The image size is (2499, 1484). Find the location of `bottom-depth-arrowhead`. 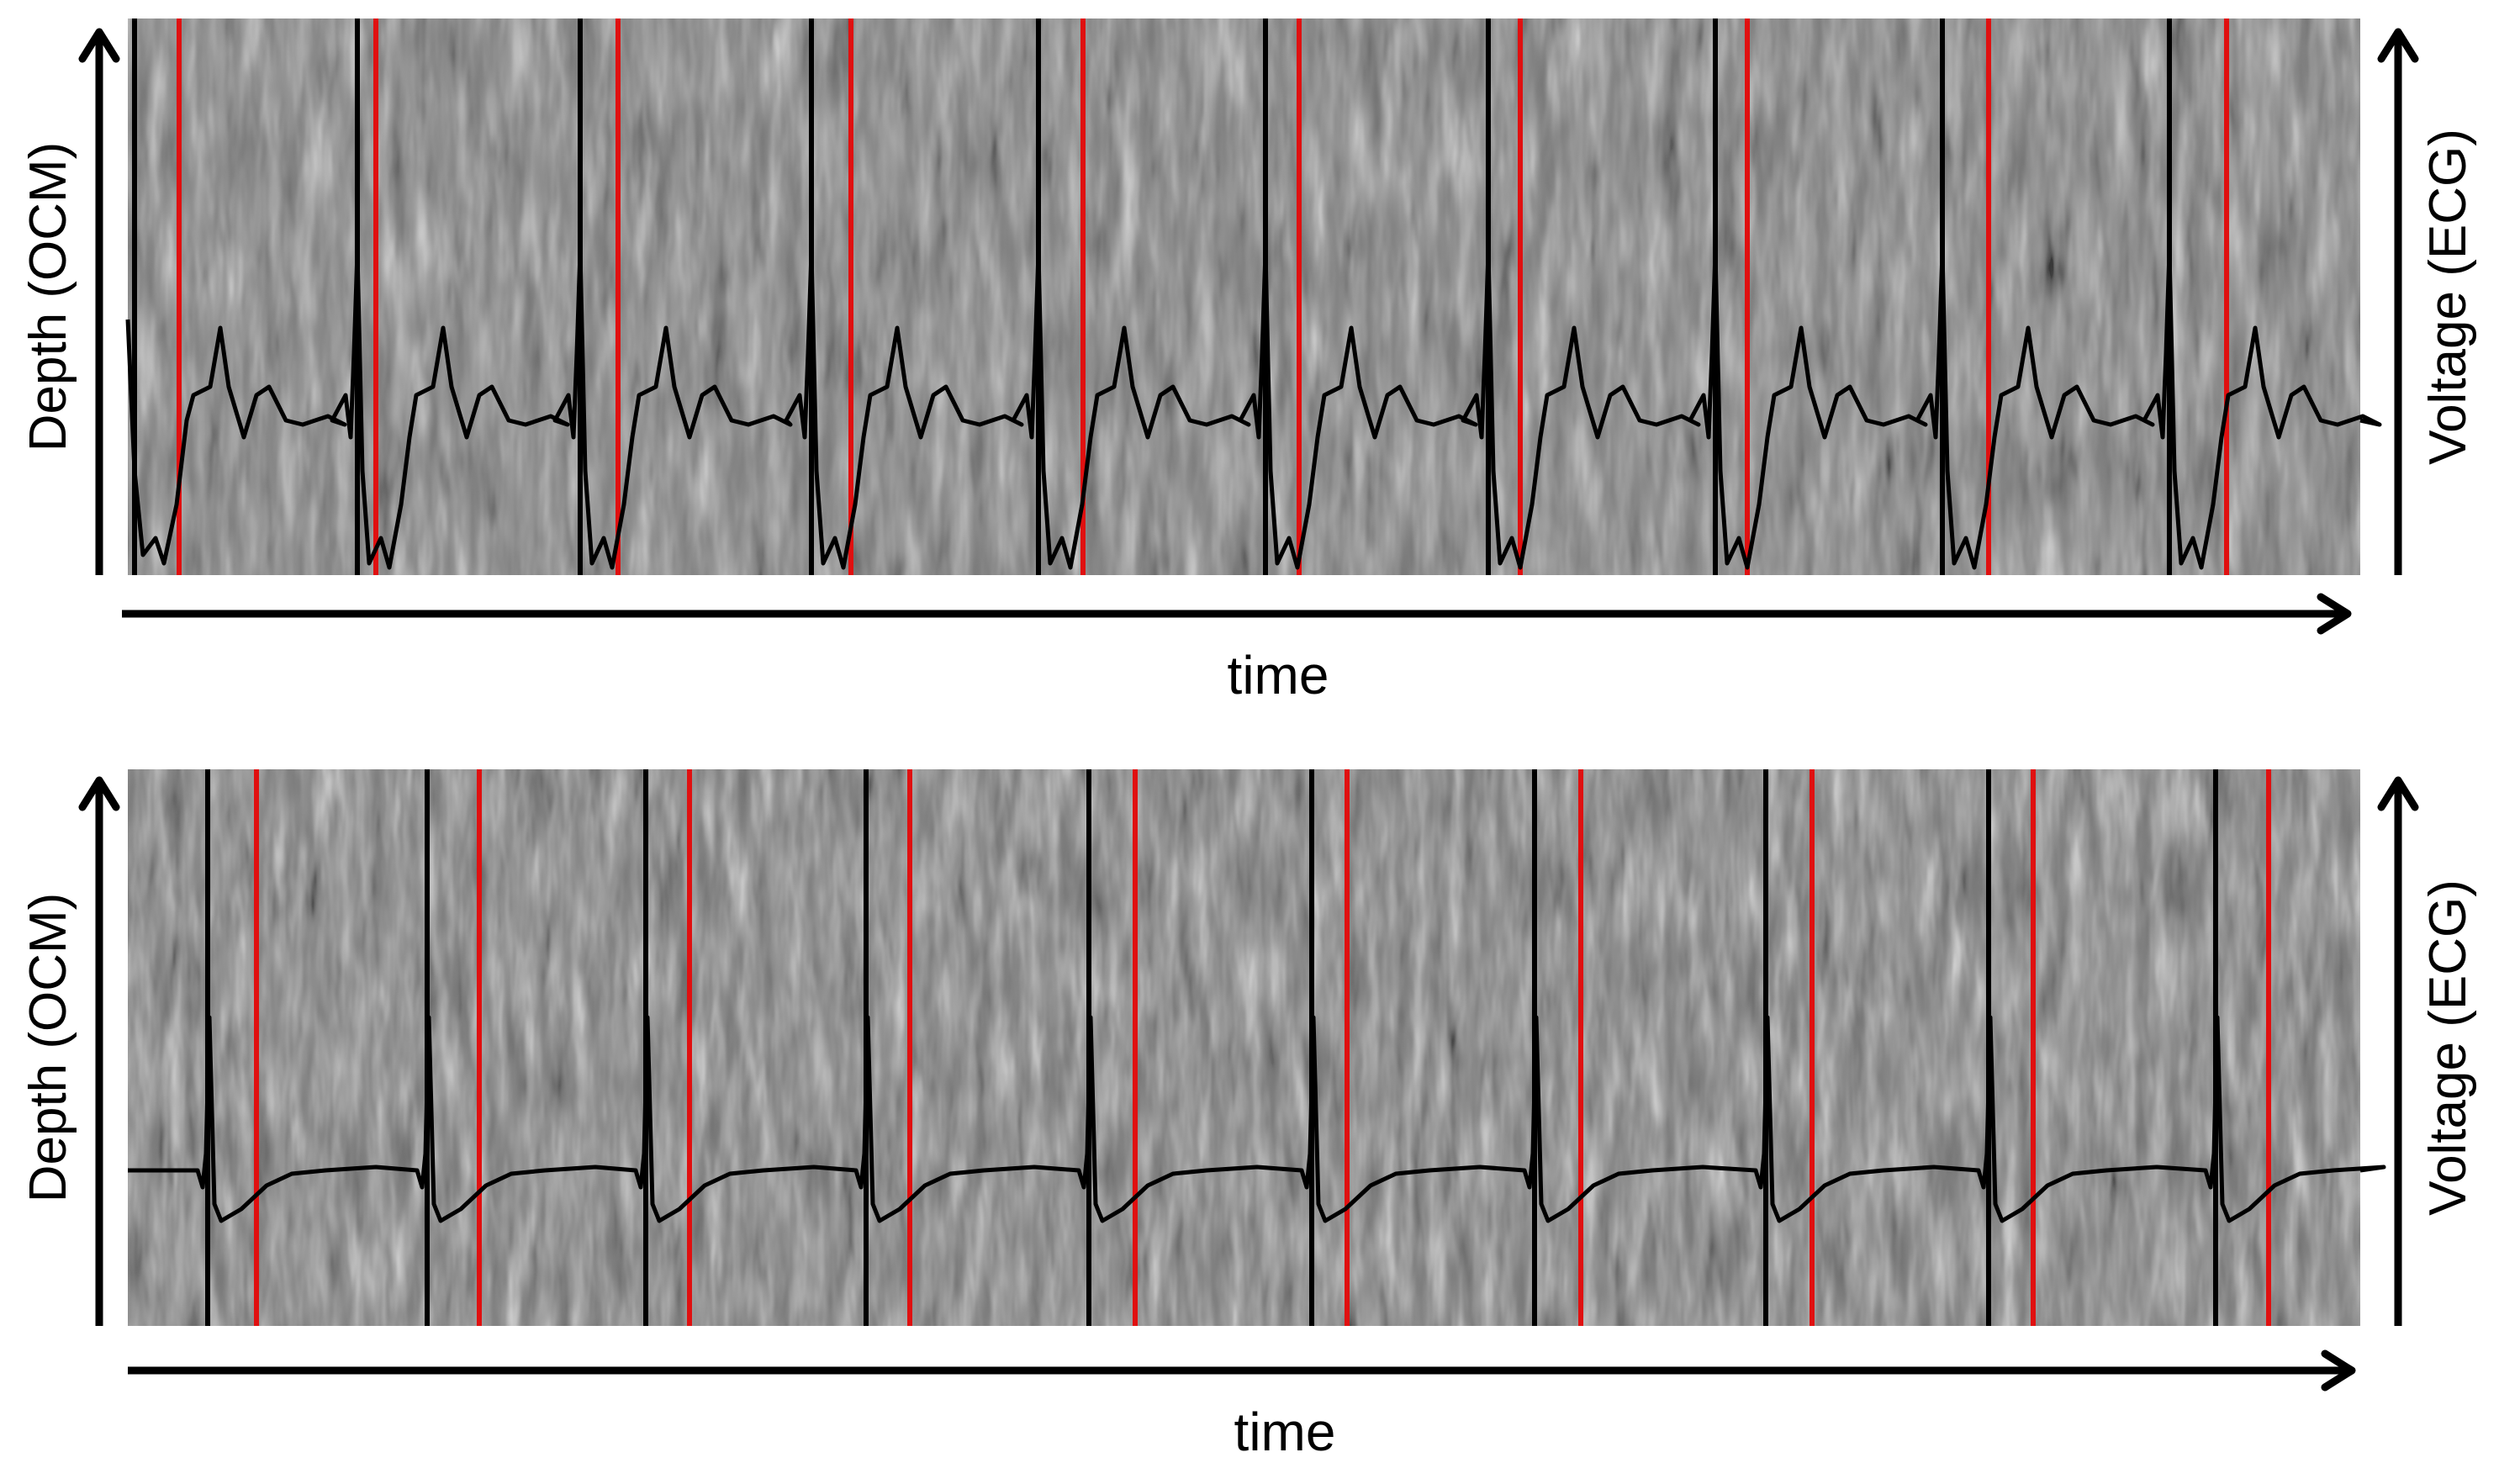

bottom-depth-arrowhead is located at coordinates (99, 793).